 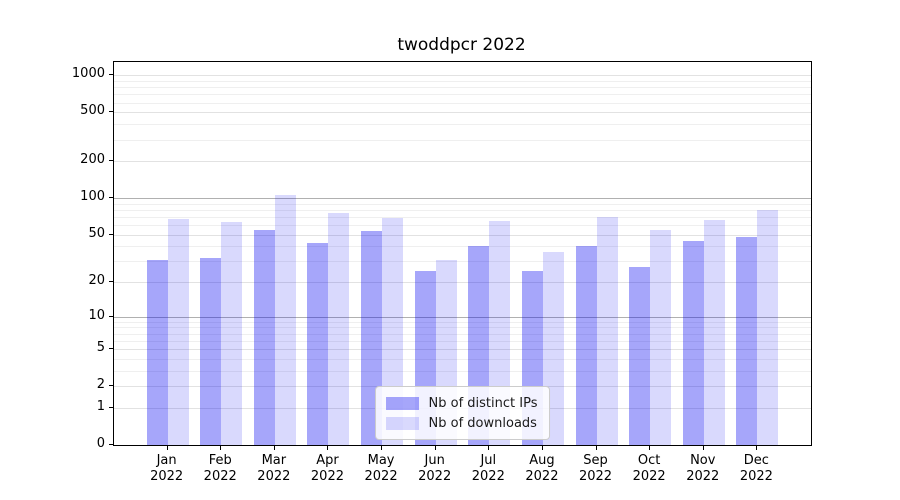 What do you see at coordinates (596, 448) in the screenshot?
I see `x-tick-mark-sep` at bounding box center [596, 448].